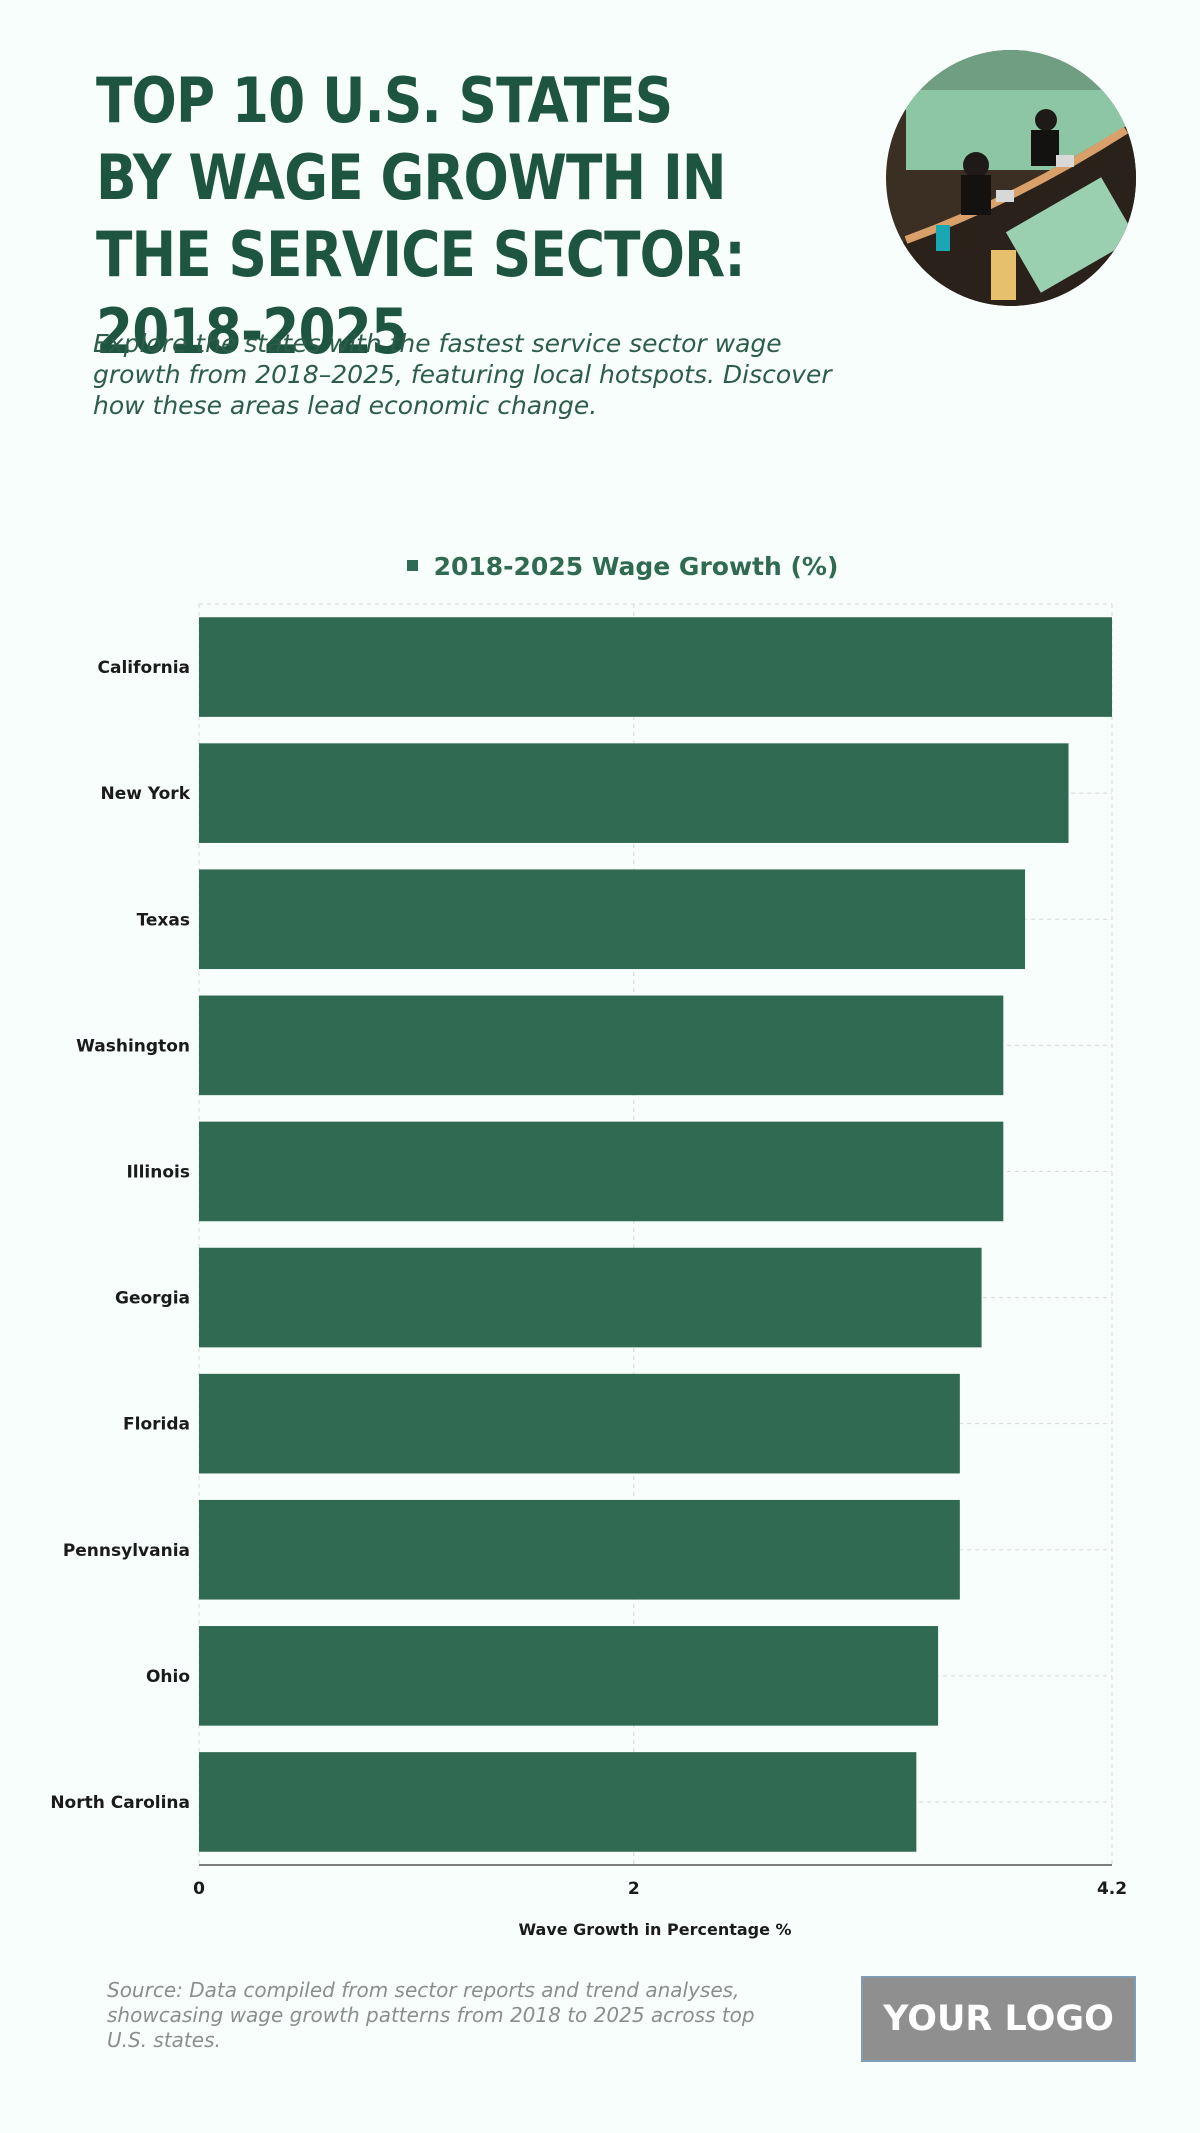 Image resolution: width=1200 pixels, height=2133 pixels. I want to click on category-label: Illinois, so click(158, 1172).